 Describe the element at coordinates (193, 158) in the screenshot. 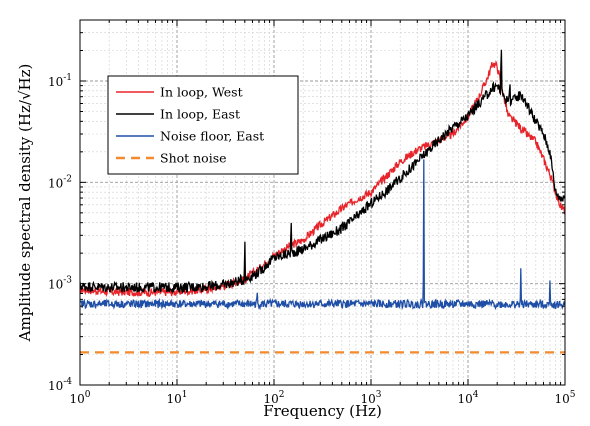

I see `legend-label-shot-noise: Shot noise` at that location.